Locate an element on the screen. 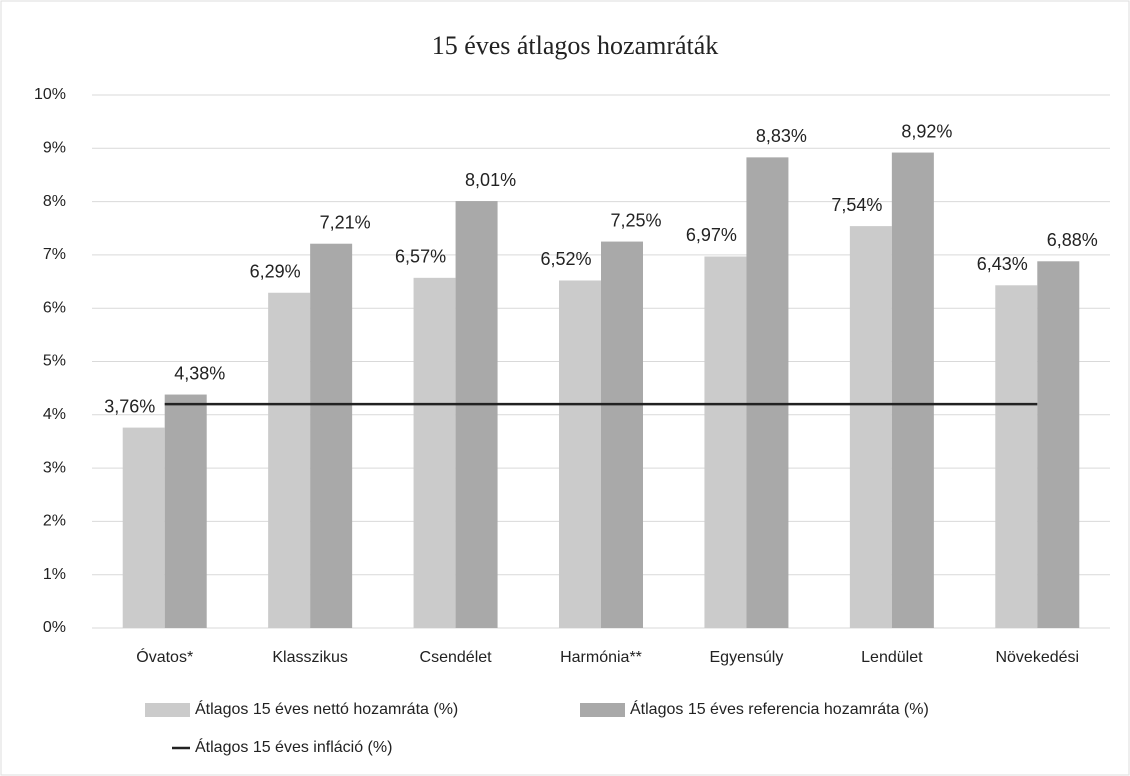  x-tick-label: Harmónia** is located at coordinates (601, 657).